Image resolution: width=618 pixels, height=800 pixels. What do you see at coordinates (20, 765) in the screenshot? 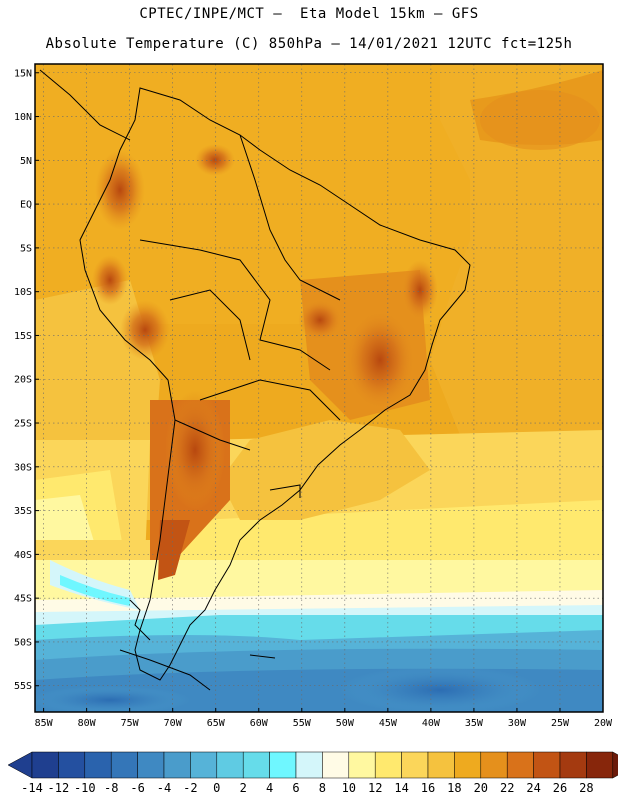
I see `colorbar-min-arrow` at bounding box center [20, 765].